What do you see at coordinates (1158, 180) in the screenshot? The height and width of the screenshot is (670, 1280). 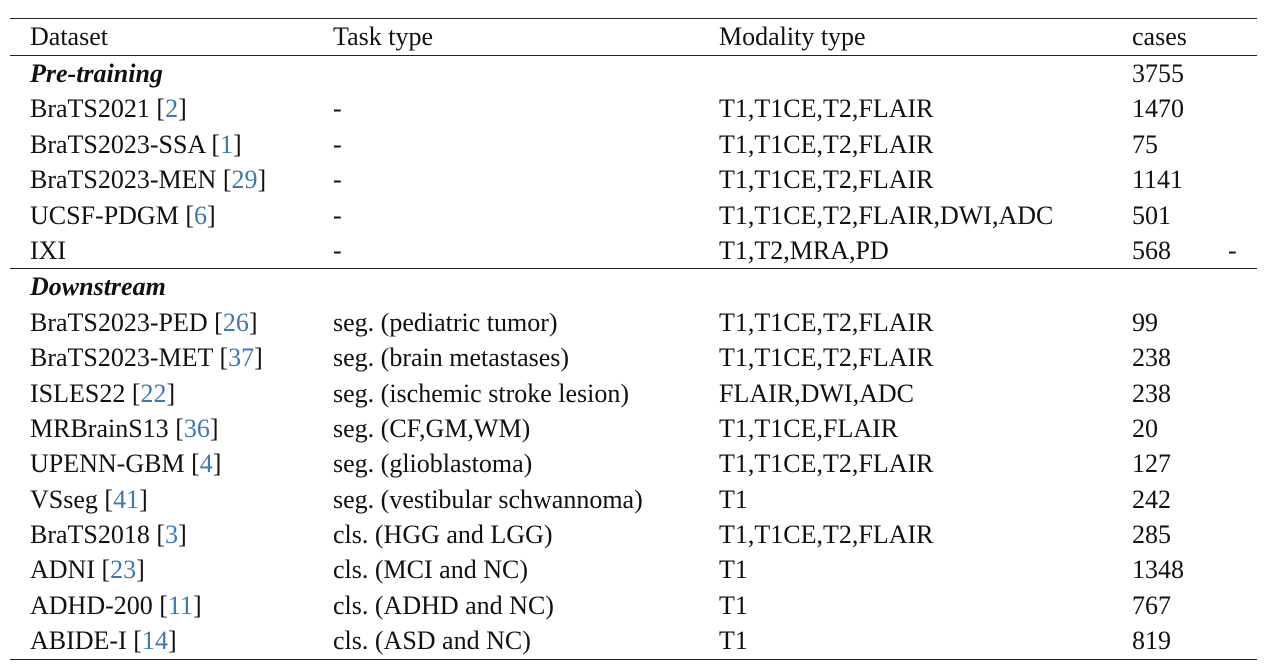 I see `cases-cell: 1141` at bounding box center [1158, 180].